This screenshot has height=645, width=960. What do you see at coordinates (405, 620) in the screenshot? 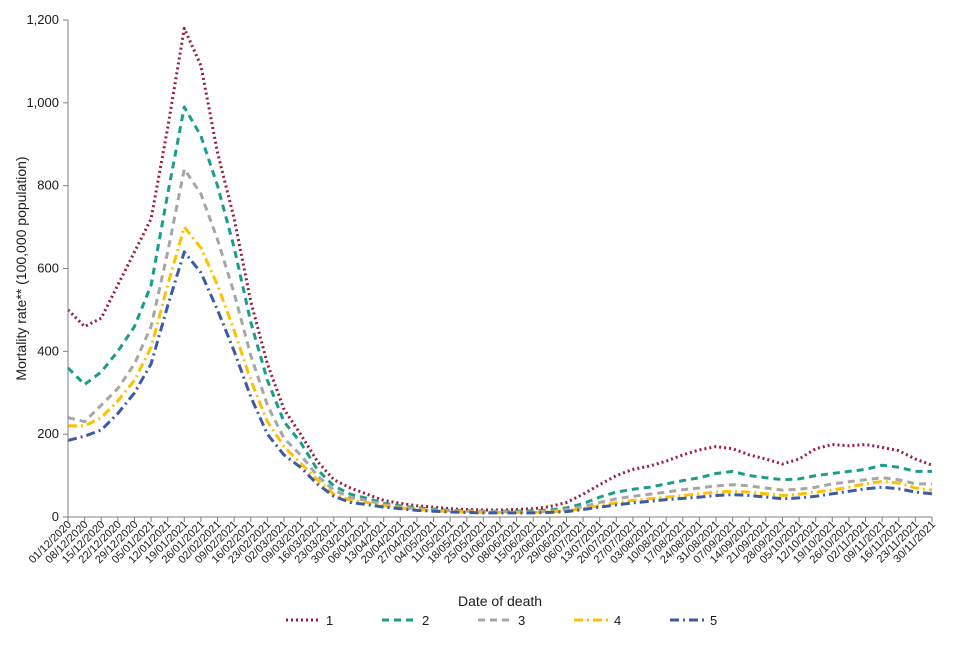
I see `legend-item-2: 2` at bounding box center [405, 620].